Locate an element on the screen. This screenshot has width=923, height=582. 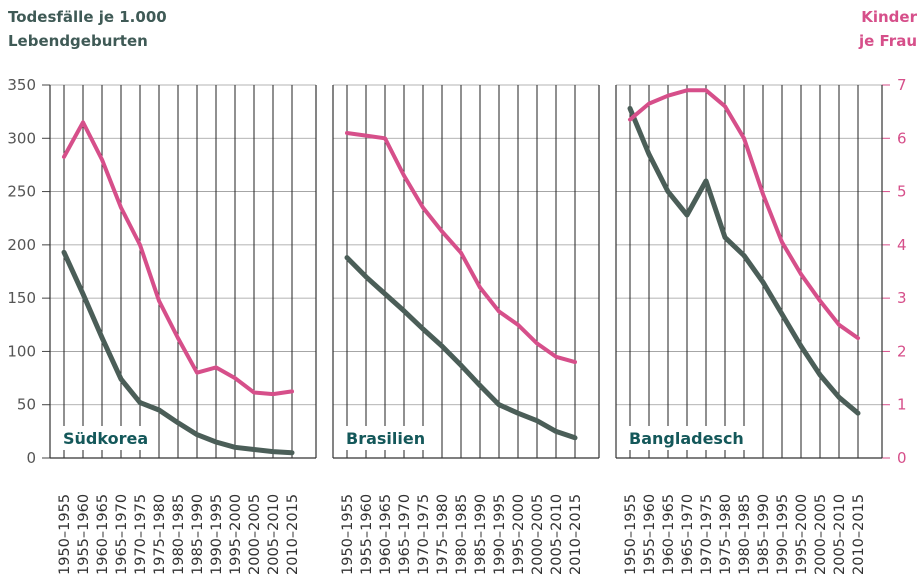
left-tick-label: 300 is located at coordinates (21, 138).